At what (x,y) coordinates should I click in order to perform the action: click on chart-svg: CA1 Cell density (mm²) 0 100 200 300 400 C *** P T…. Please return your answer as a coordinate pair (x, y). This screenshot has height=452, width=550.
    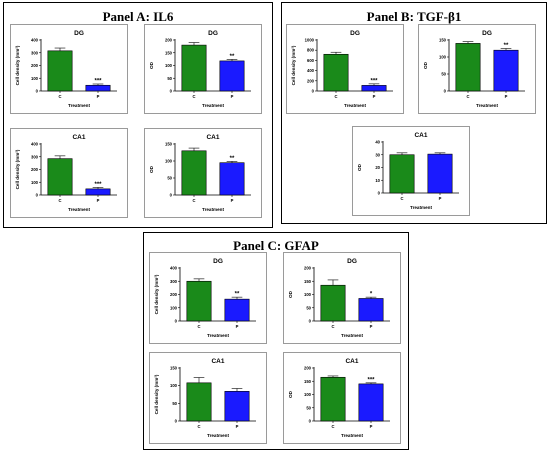
    Looking at the image, I should click on (66, 173).